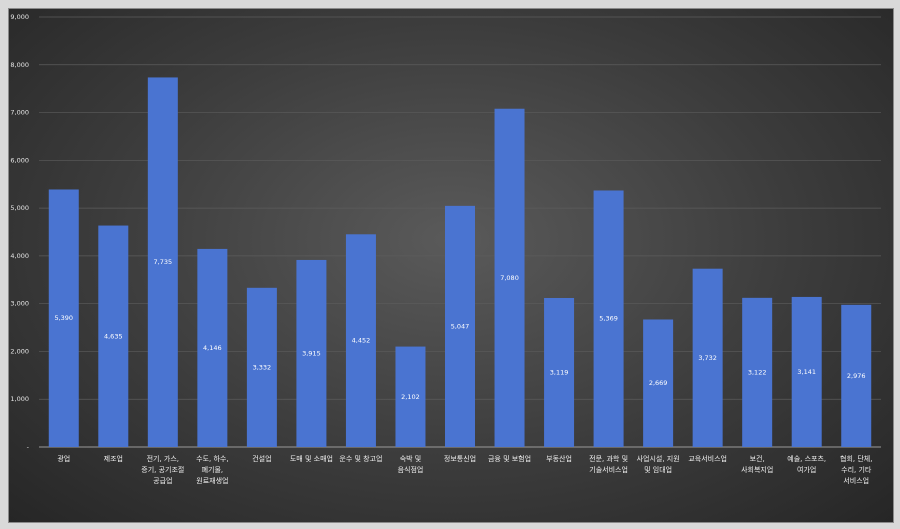  What do you see at coordinates (757, 464) in the screenshot?
I see `x-tick-label: 보건, 사회복지업` at bounding box center [757, 464].